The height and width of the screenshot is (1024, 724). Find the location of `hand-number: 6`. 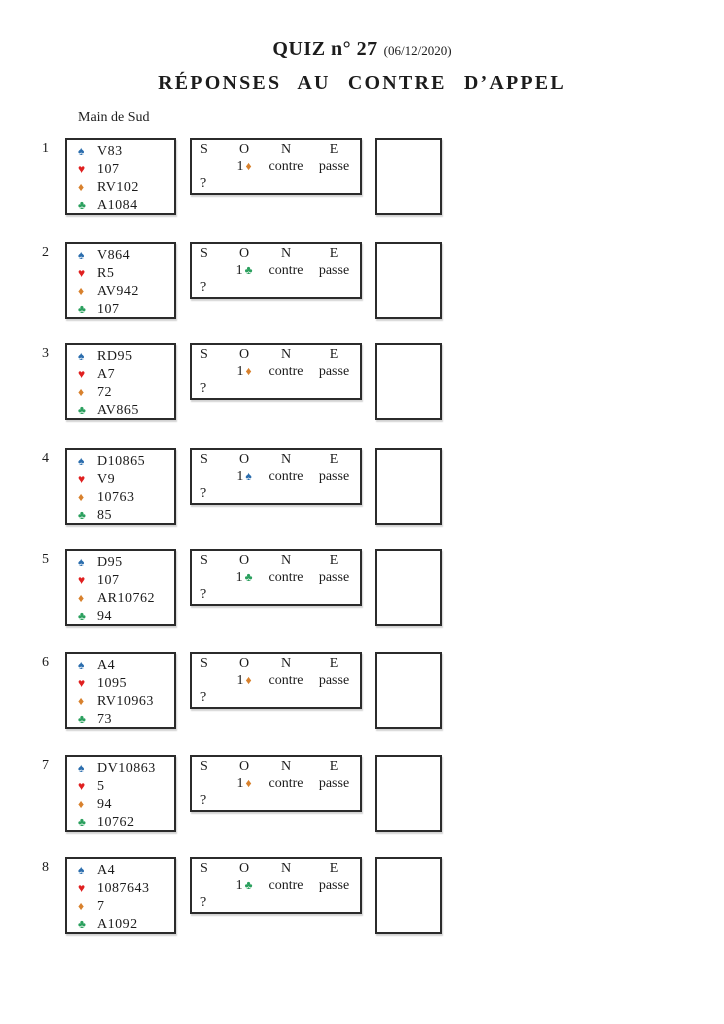

hand-number: 6 is located at coordinates (45, 662).